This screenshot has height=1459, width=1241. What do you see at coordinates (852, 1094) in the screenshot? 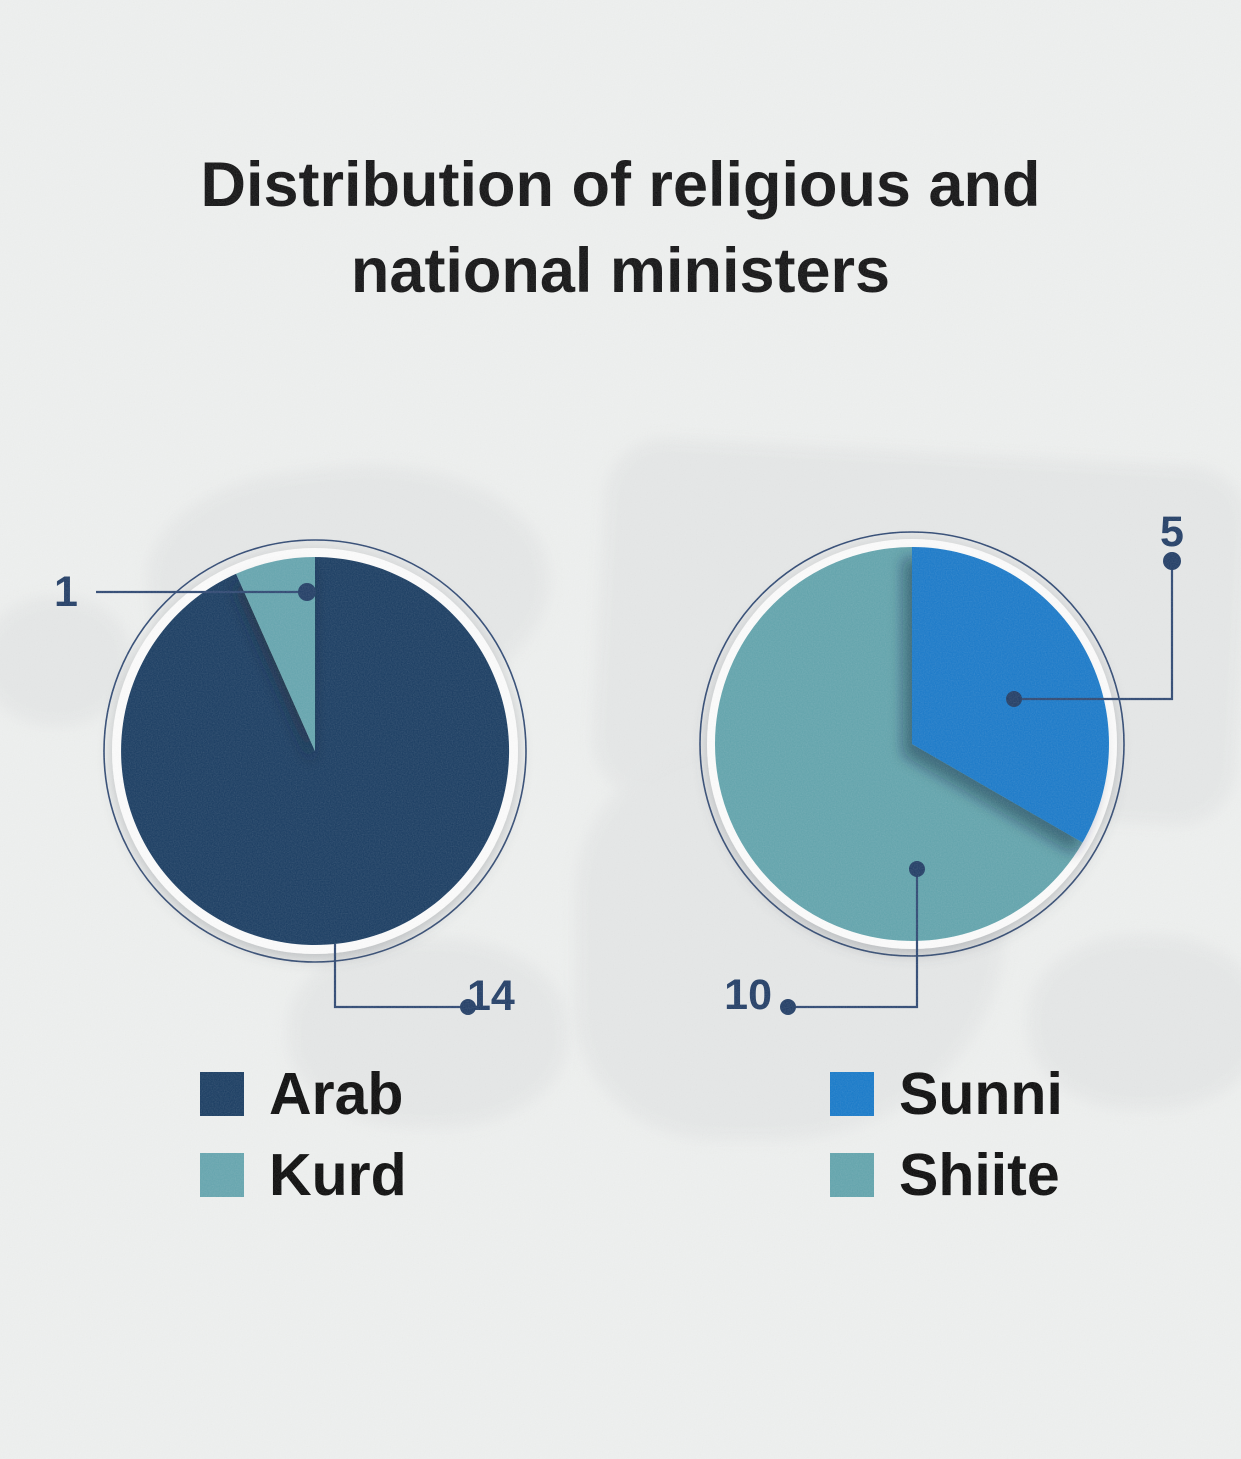
I see `legend-swatch-sunni` at bounding box center [852, 1094].